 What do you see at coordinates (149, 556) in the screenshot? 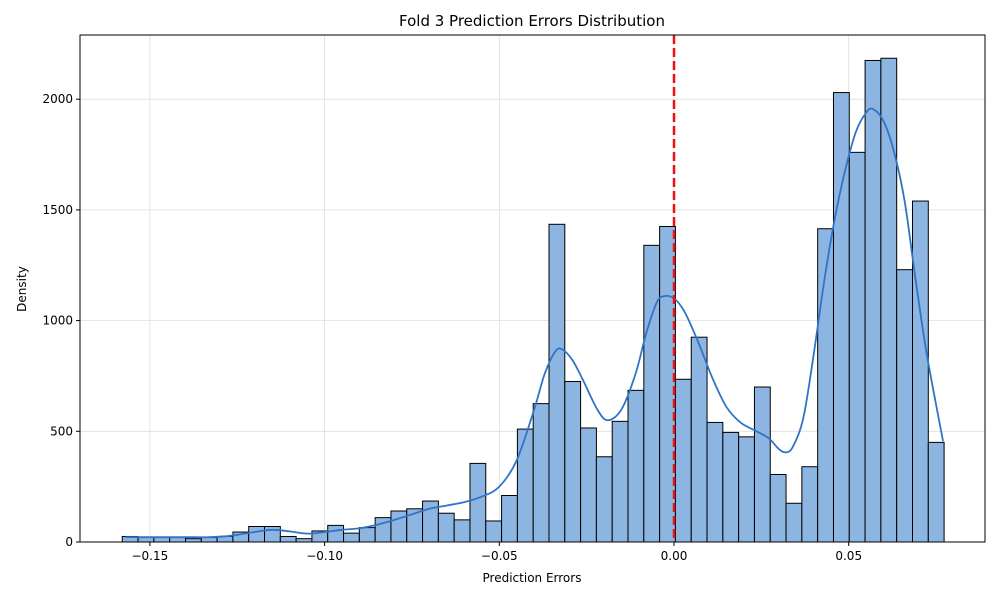
I see `x-tick-label: −0.15` at bounding box center [149, 556].